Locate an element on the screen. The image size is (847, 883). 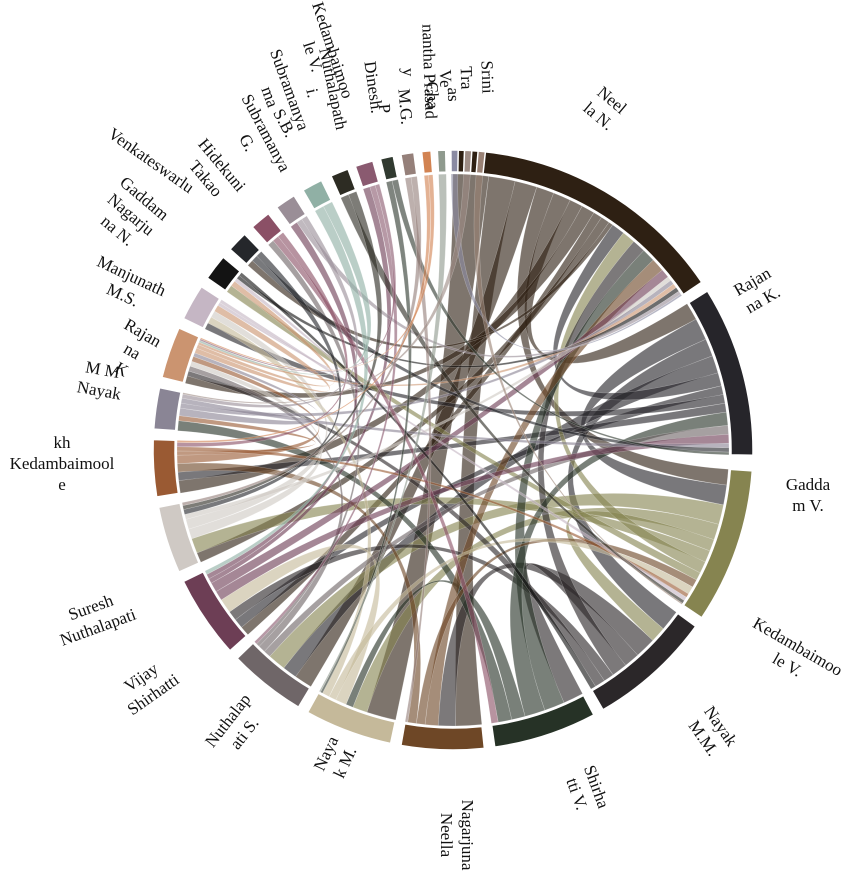
label-vijay: VijayShirhatti is located at coordinates (147, 686).